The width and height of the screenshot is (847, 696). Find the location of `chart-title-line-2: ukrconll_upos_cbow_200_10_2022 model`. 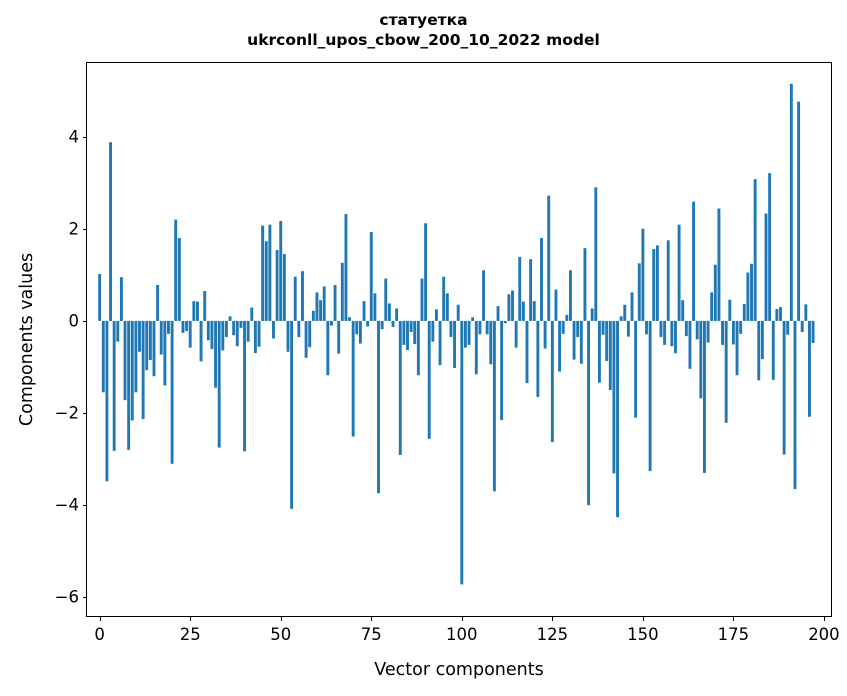

chart-title-line-2: ukrconll_upos_cbow_200_10_2022 model is located at coordinates (423, 40).